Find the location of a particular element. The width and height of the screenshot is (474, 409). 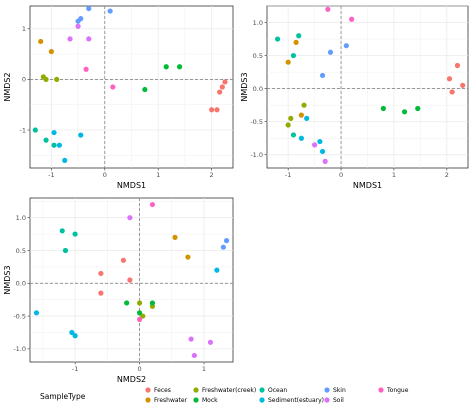

x-axis-title: NMDS2 is located at coordinates (131, 379).